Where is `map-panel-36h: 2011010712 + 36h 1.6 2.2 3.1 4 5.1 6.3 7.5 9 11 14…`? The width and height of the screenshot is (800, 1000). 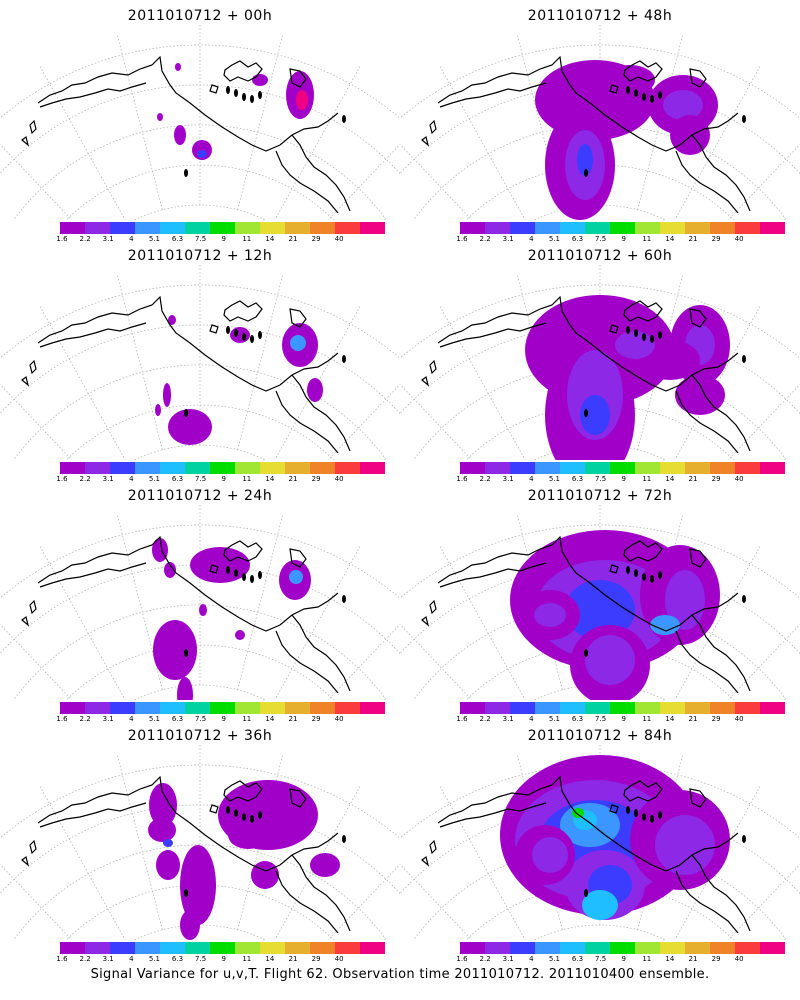
map-panel-36h: 2011010712 + 36h 1.6 2.2 3.1 4 5.1 6.3 7.5 9 11 14… is located at coordinates (200, 841).